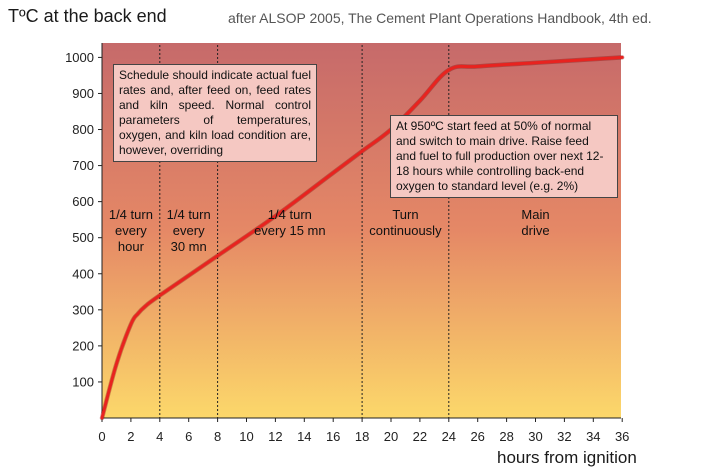 The width and height of the screenshot is (720, 472). I want to click on phase-label: 1/4 turn every 30 mn, so click(188, 230).